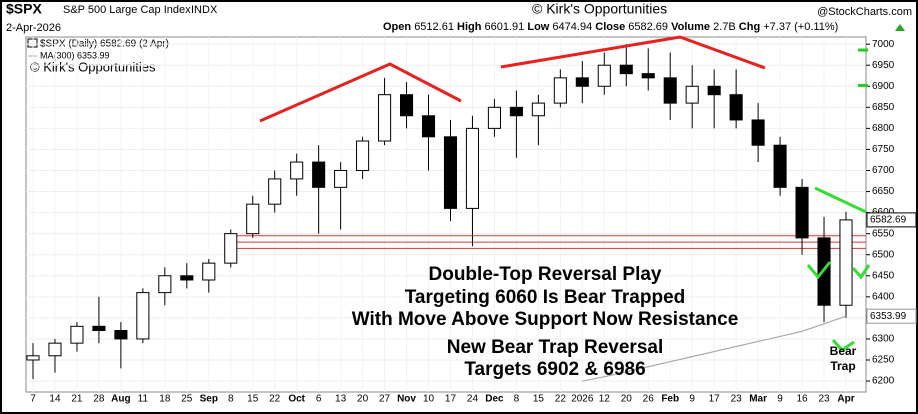 The image size is (918, 414). Describe the element at coordinates (187, 399) in the screenshot. I see `x-tick-label: 25` at that location.